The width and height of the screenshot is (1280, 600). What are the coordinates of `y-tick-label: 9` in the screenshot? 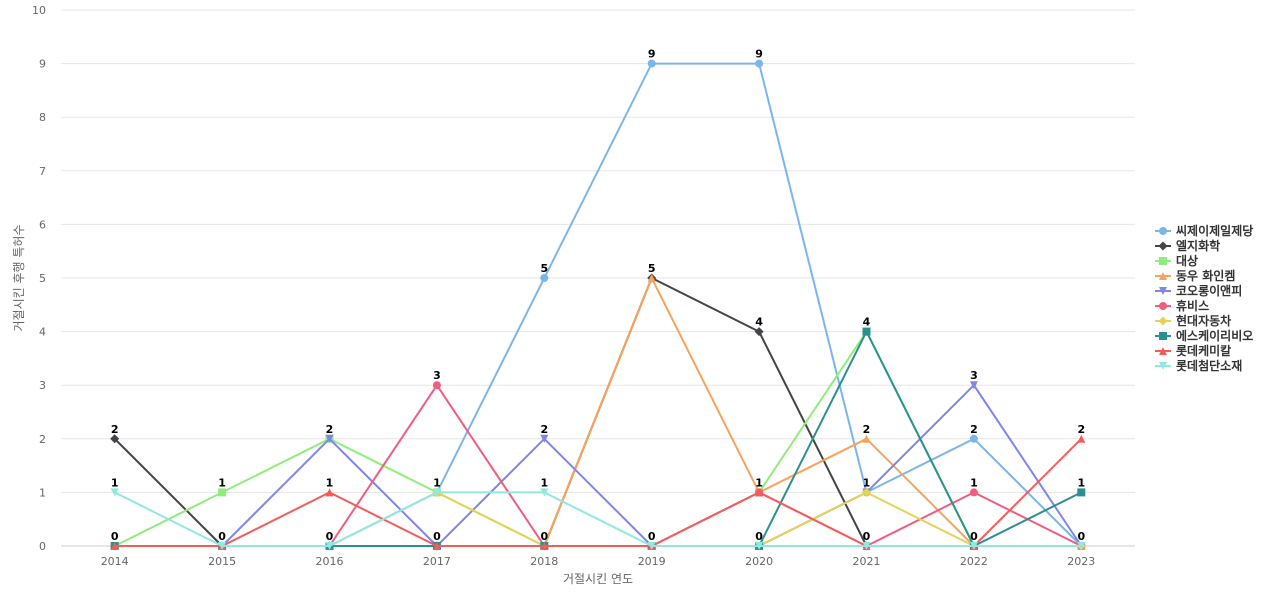 It's located at (42, 64).